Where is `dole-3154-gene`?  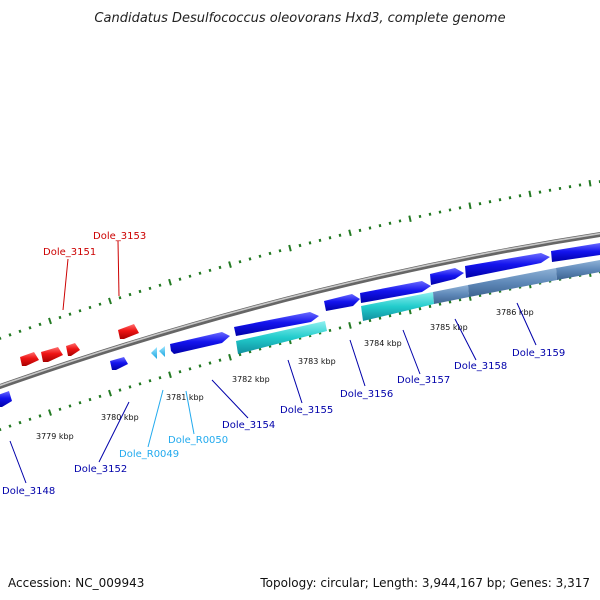
dole-3154-gene is located at coordinates (200, 343).